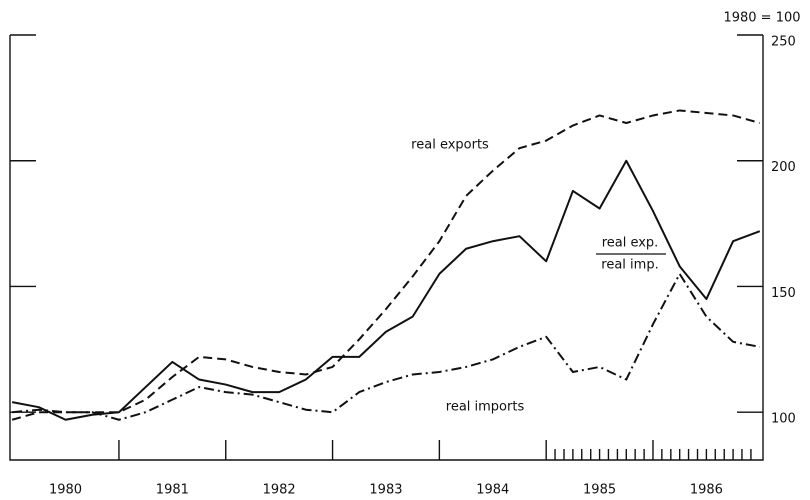  I want to click on annotation: real imports, so click(485, 407).